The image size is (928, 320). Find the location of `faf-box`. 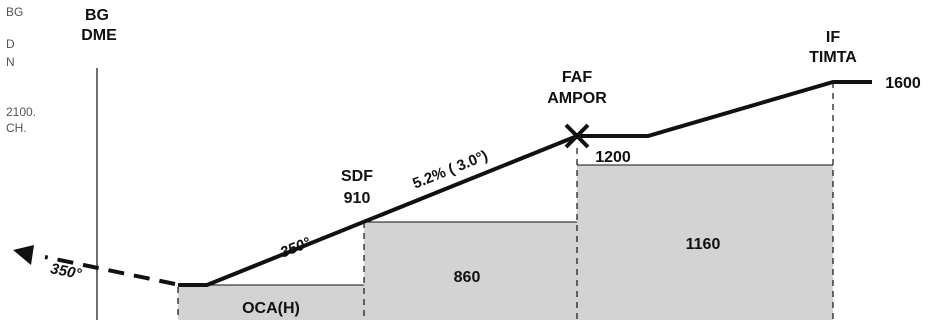

faf-box is located at coordinates (705, 242).